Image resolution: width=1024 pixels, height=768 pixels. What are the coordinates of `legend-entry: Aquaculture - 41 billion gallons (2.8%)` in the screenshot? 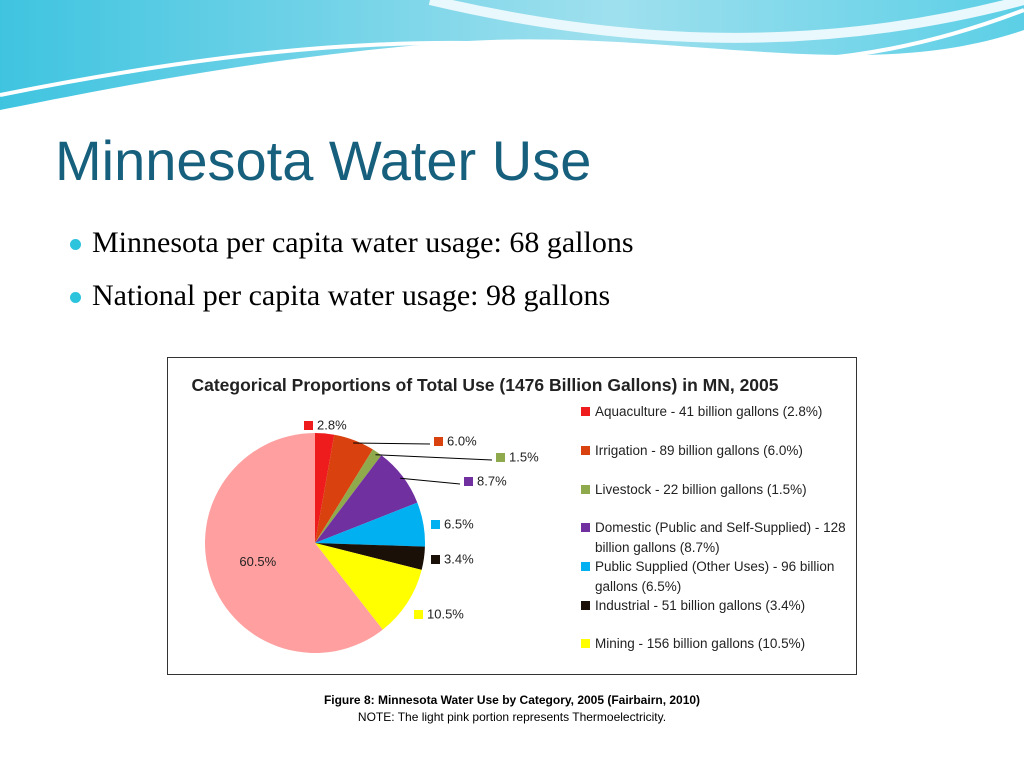 It's located at (709, 411).